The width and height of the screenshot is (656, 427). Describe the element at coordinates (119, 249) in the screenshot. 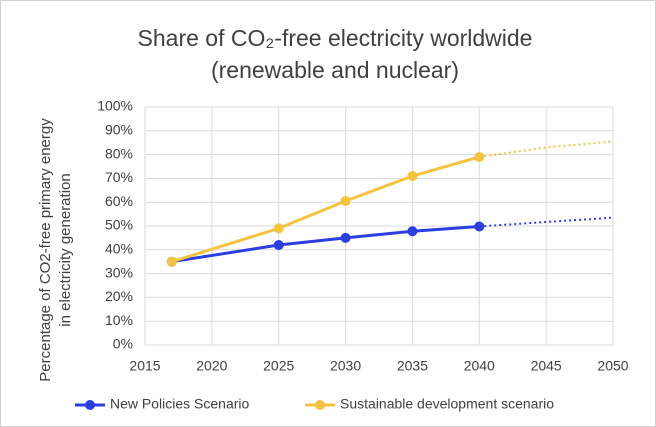

I see `y-tick-label: 40%` at that location.